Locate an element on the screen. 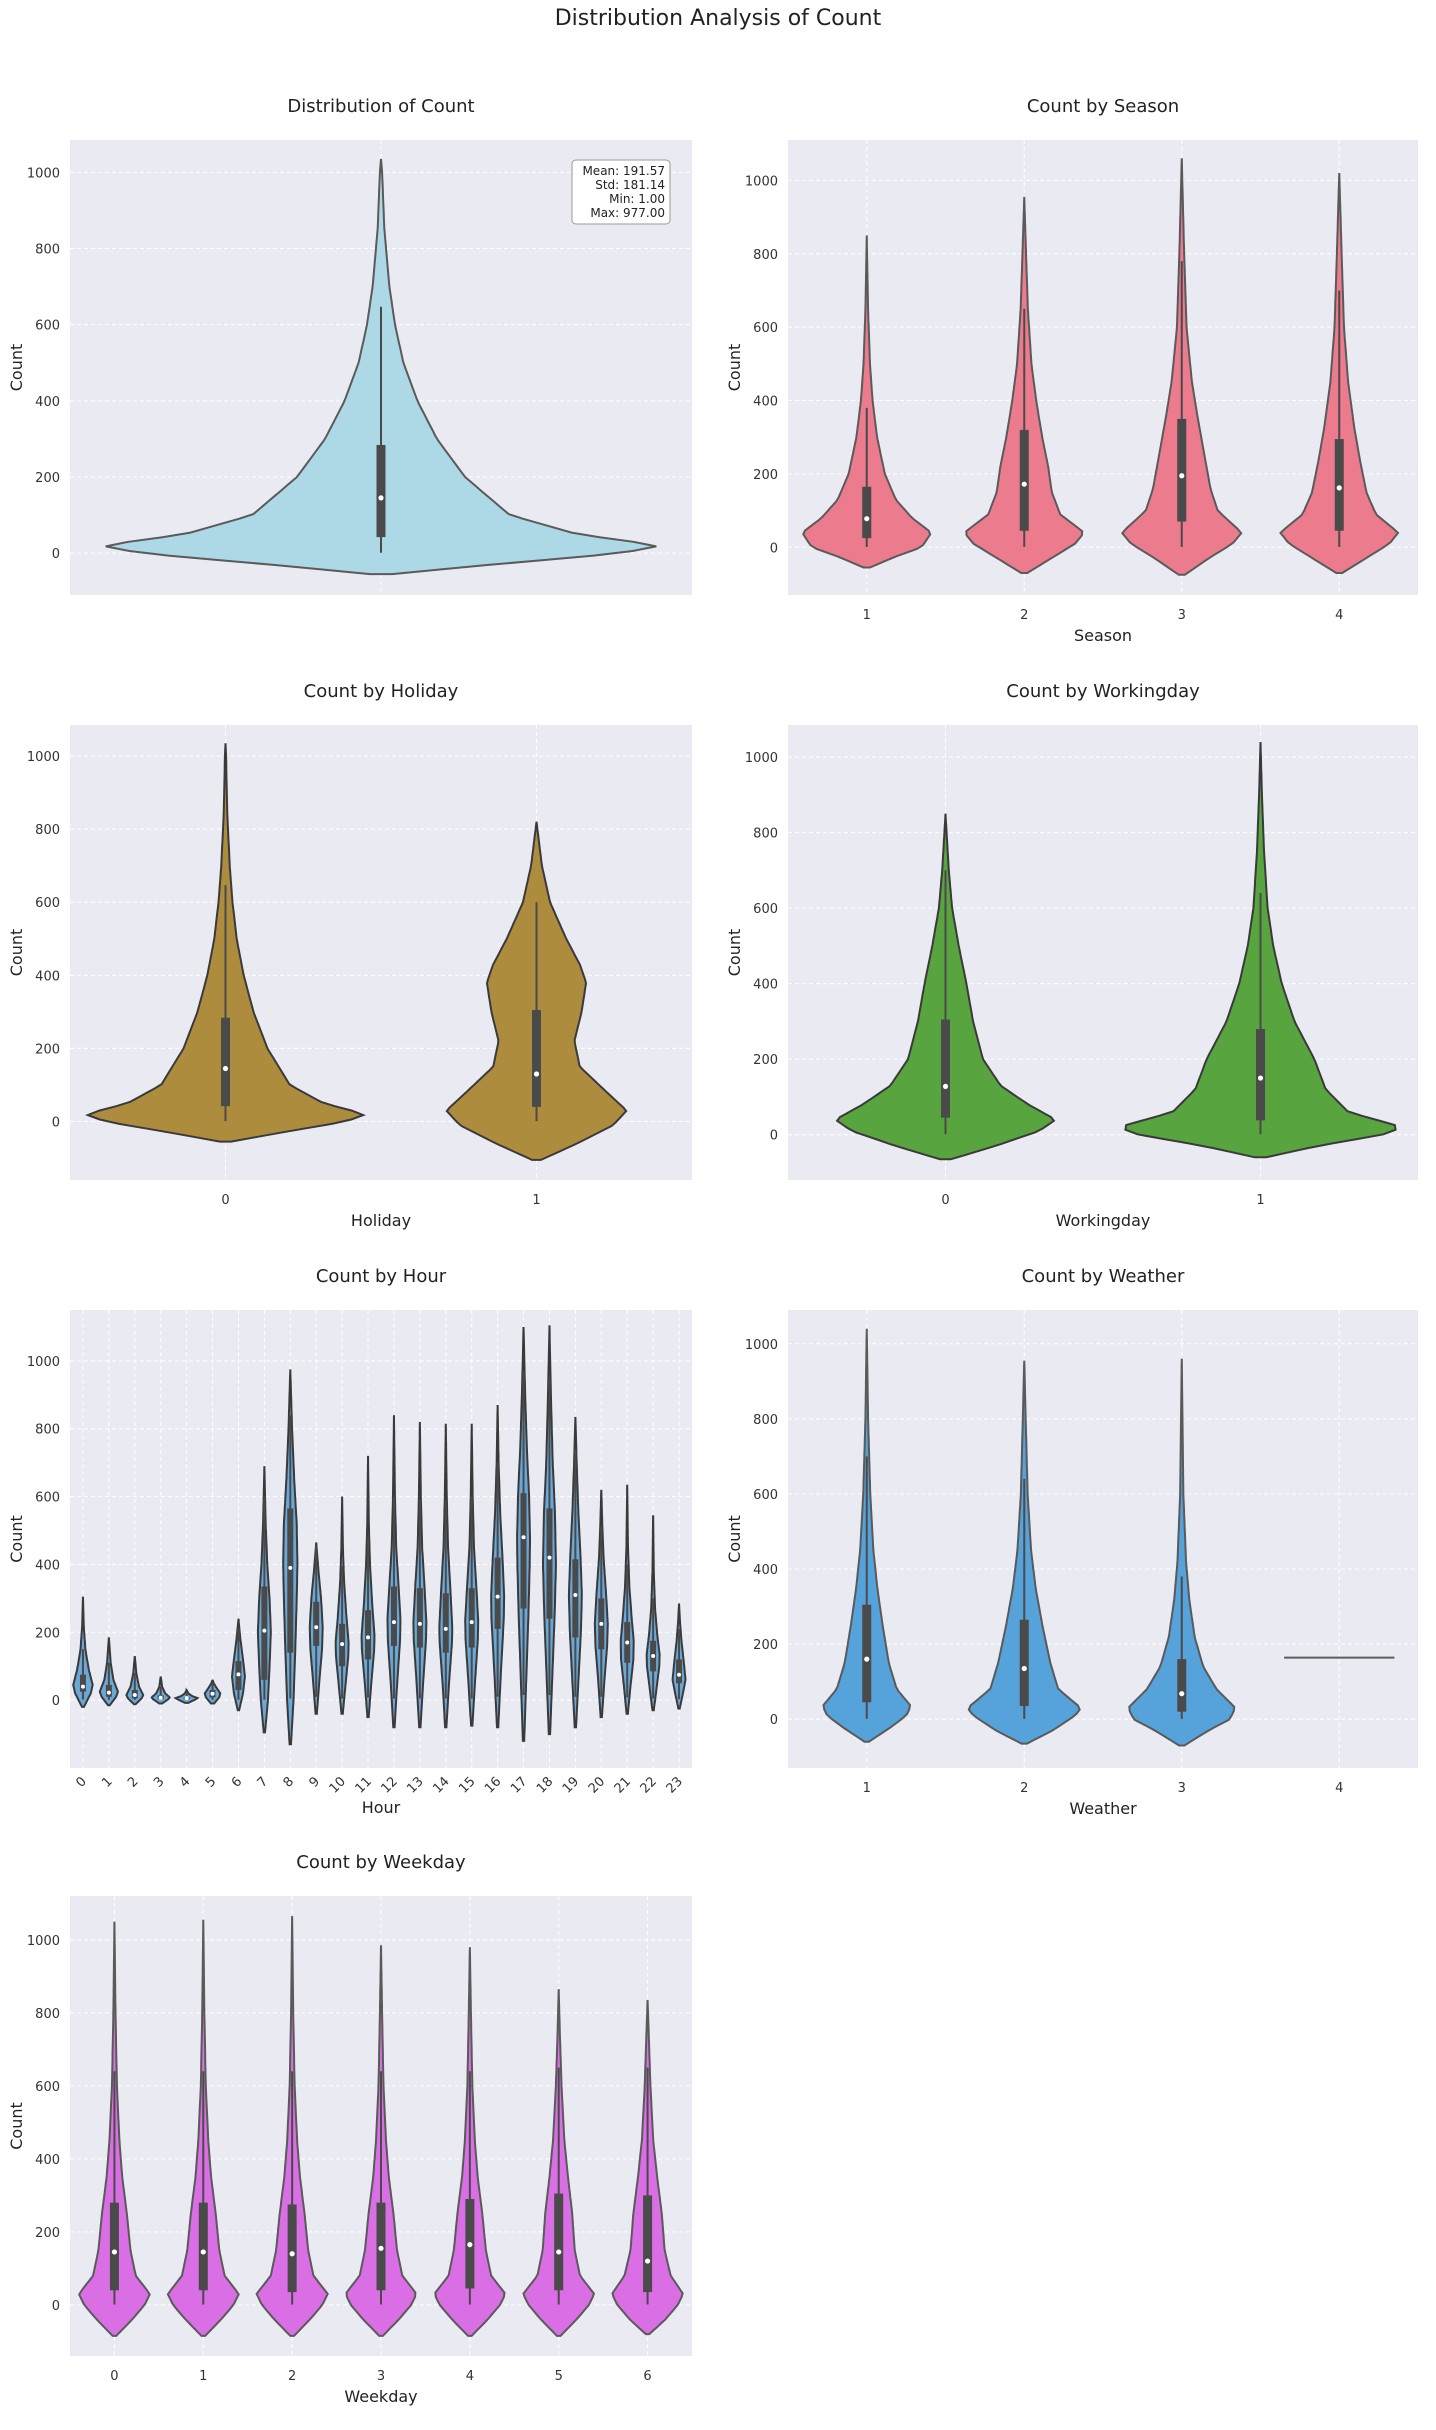  violin-all is located at coordinates (381, 367).